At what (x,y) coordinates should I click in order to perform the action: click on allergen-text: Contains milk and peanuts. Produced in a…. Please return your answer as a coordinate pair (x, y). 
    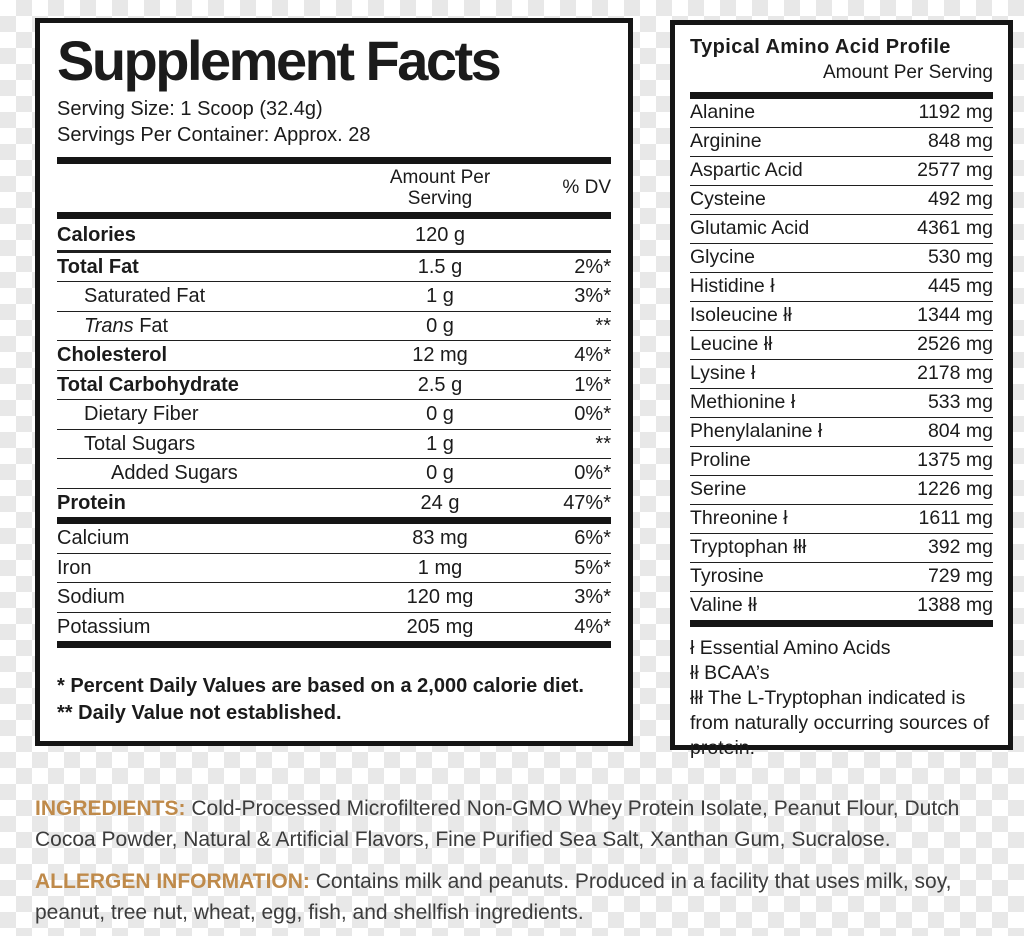
    Looking at the image, I should click on (493, 897).